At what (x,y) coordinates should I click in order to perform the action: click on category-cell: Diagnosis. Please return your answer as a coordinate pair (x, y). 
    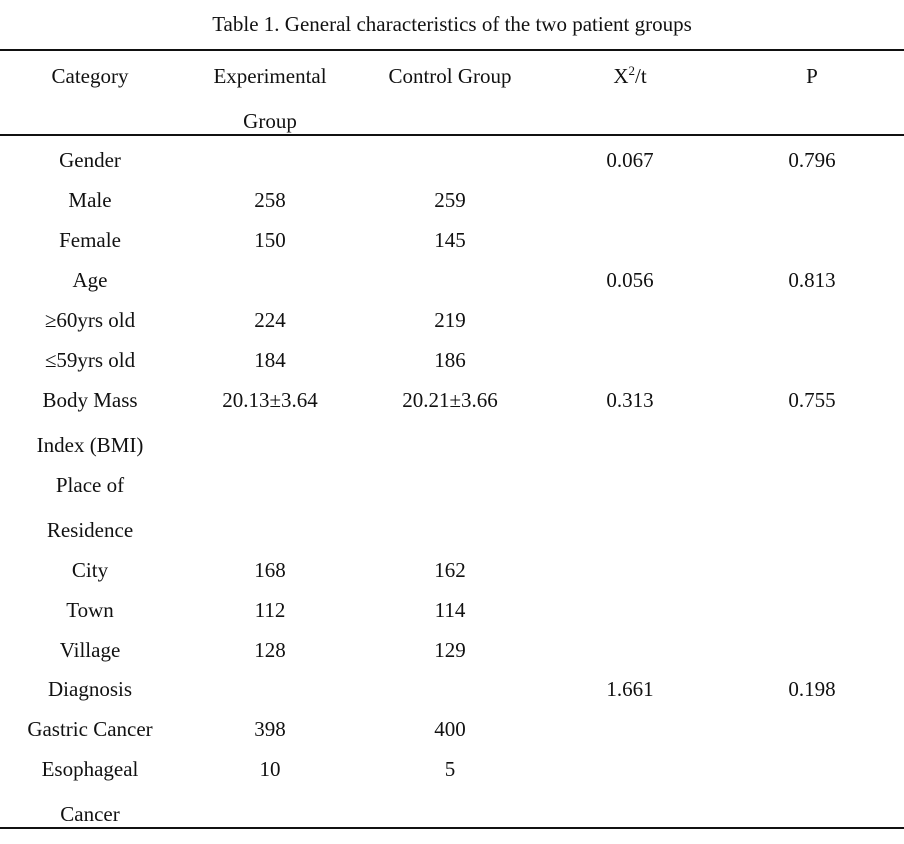
    Looking at the image, I should click on (90, 689).